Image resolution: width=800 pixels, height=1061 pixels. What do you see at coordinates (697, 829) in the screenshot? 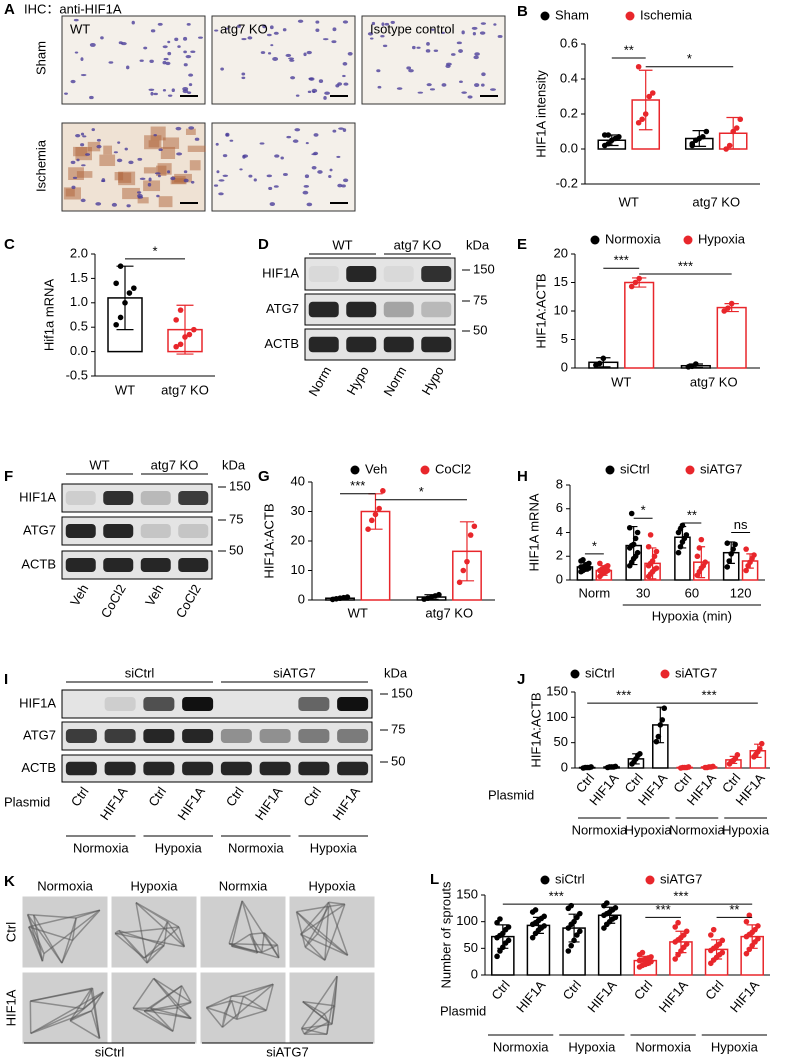
I see `group-label: Normoxia` at bounding box center [697, 829].